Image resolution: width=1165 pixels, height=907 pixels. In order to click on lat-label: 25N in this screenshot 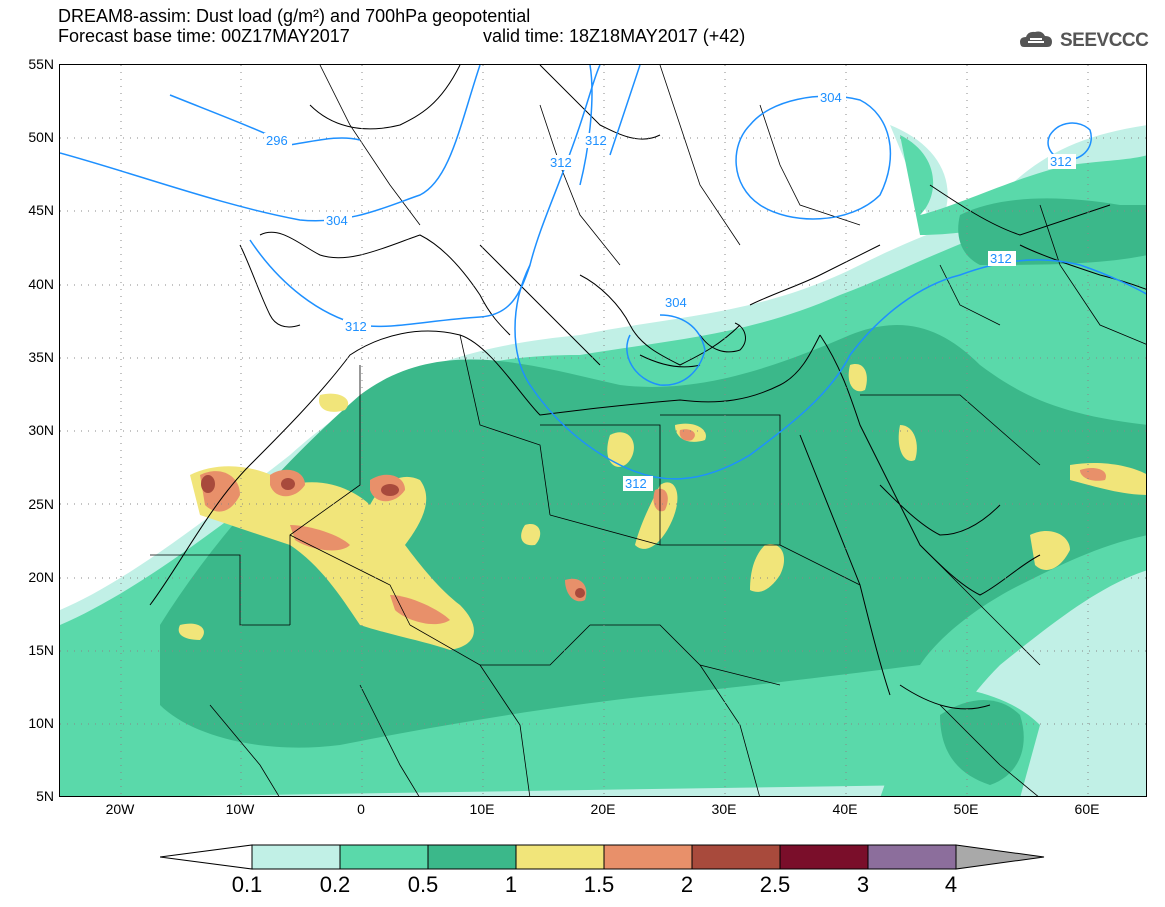, I will do `click(41, 504)`.